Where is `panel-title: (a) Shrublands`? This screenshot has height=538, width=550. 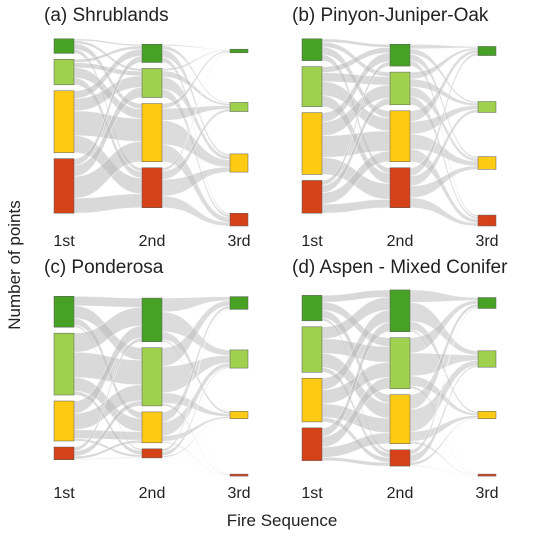
panel-title: (a) Shrublands is located at coordinates (106, 15).